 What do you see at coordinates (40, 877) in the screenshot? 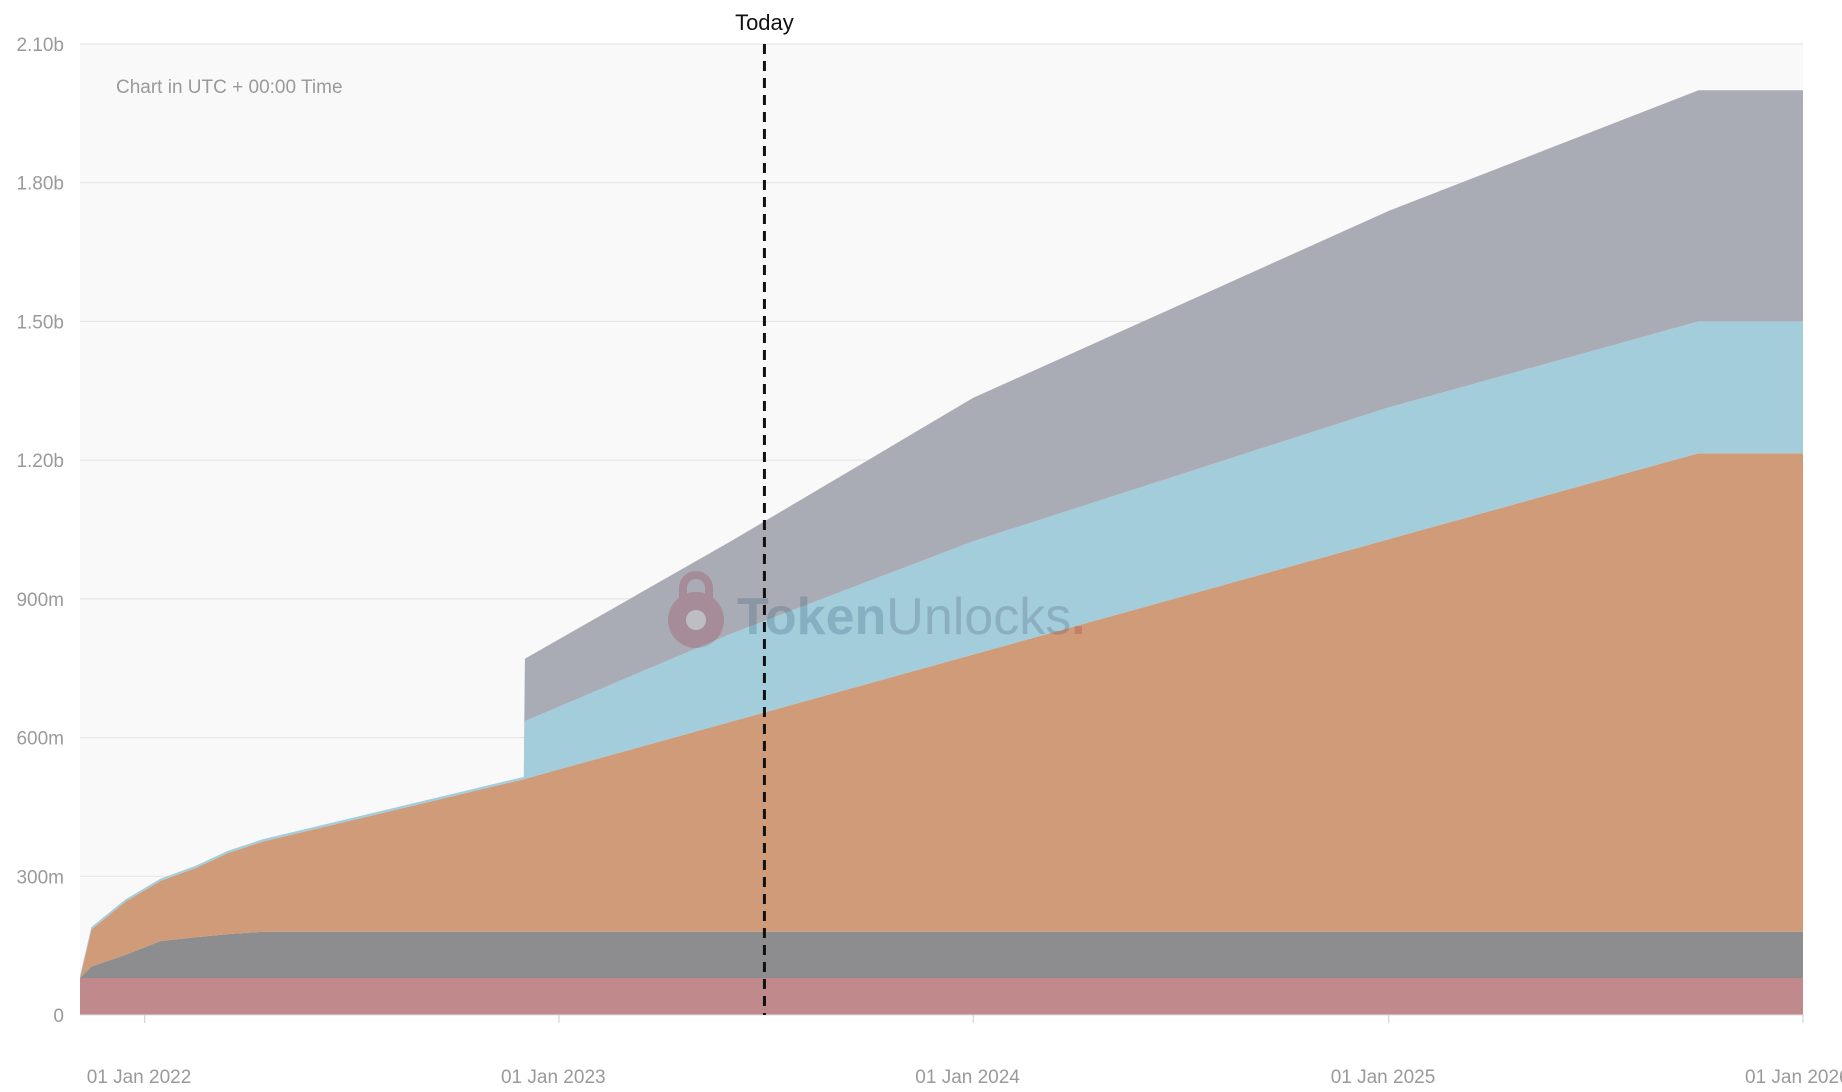
I see `y-tick-label: 300m` at bounding box center [40, 877].